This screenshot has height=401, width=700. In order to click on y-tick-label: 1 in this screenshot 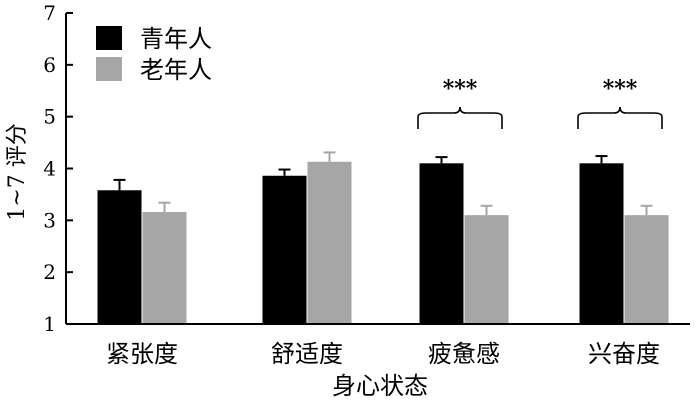, I will do `click(49, 324)`.